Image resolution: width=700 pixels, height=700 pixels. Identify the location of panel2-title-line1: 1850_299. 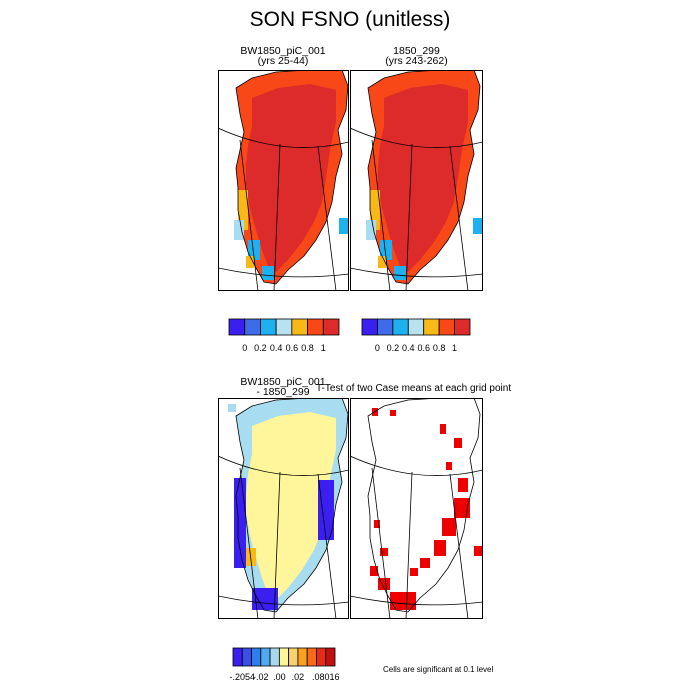
(416, 51).